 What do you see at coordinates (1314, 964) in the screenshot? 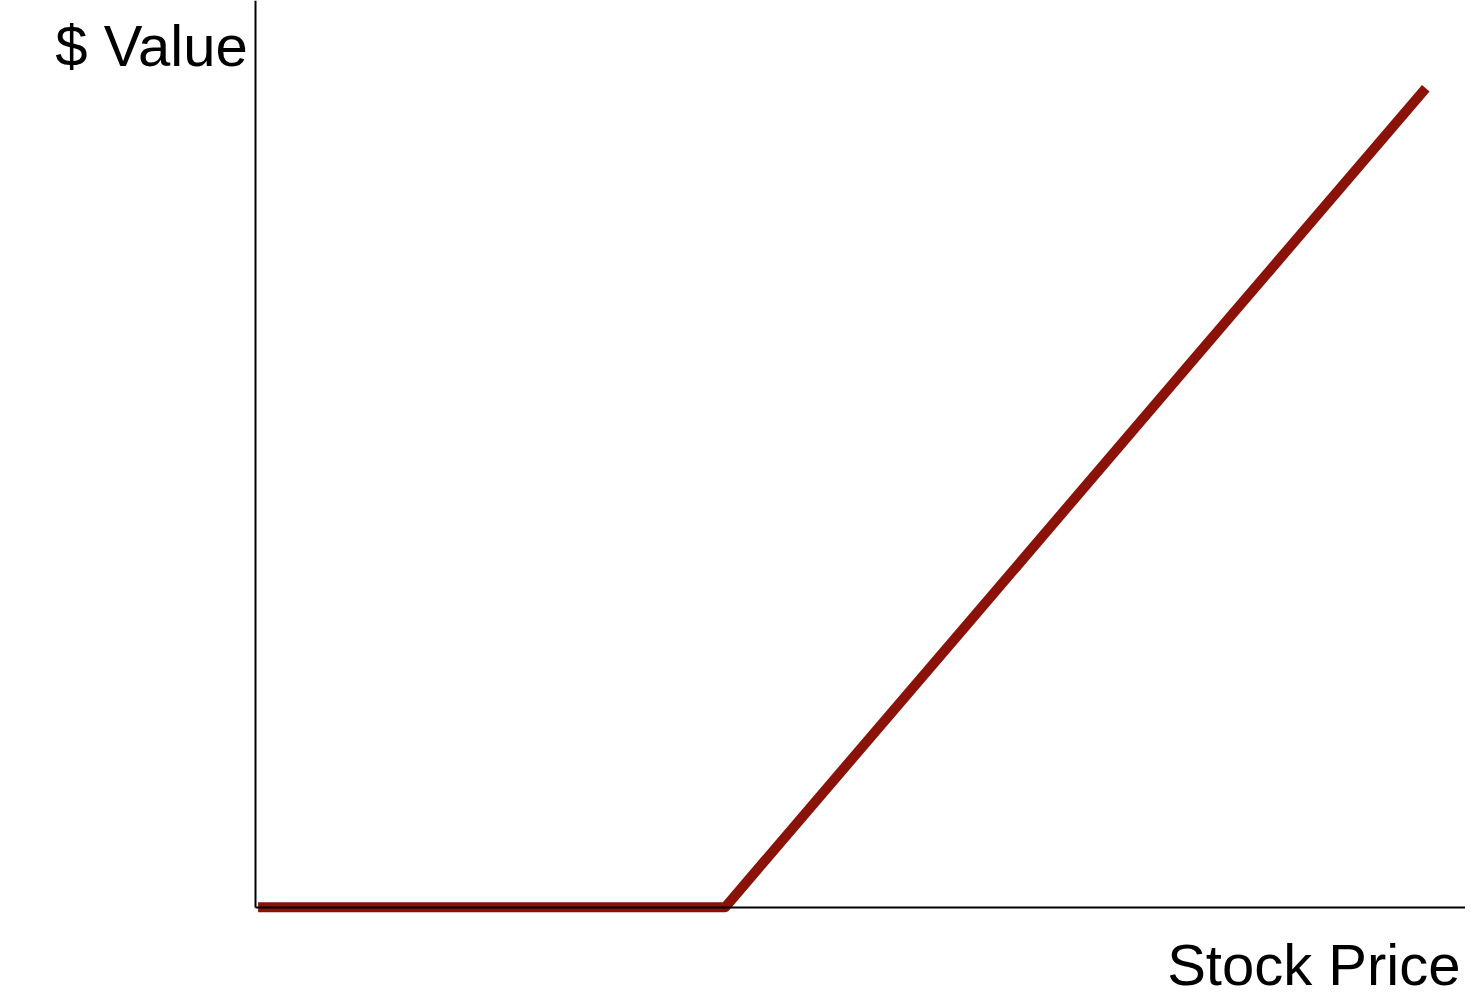
I see `x-axis-title: Stock Price` at bounding box center [1314, 964].